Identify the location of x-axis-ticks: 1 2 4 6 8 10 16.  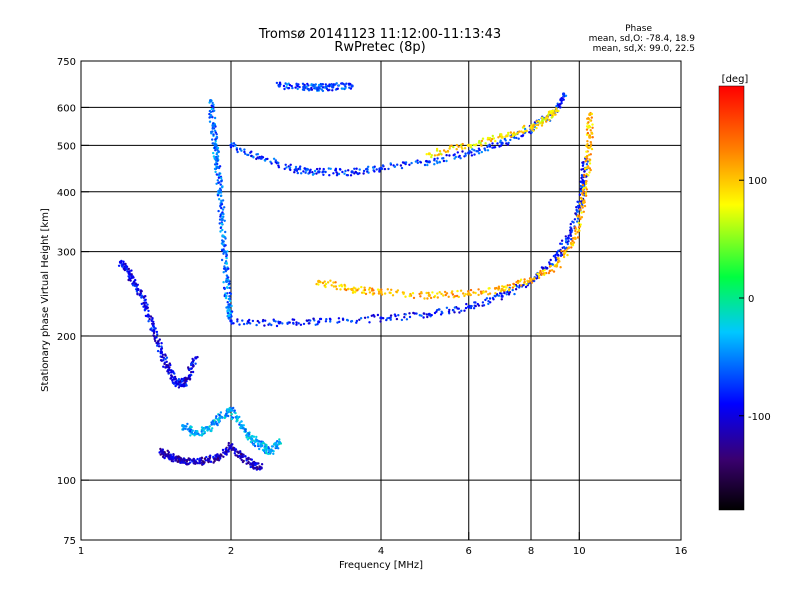
(382, 544).